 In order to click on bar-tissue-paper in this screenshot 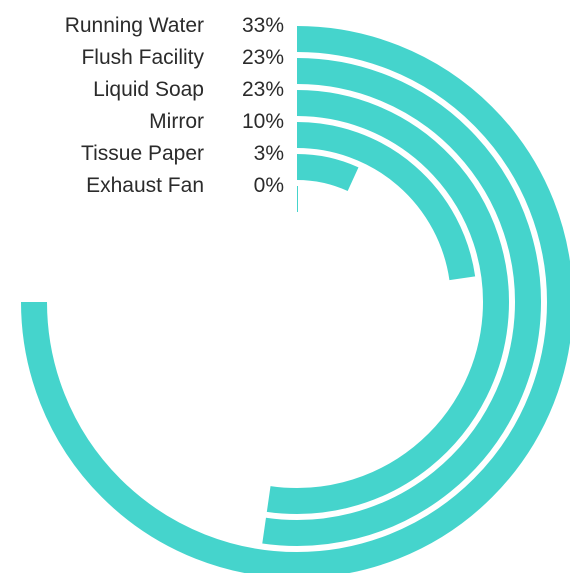, I will do `click(327, 173)`.